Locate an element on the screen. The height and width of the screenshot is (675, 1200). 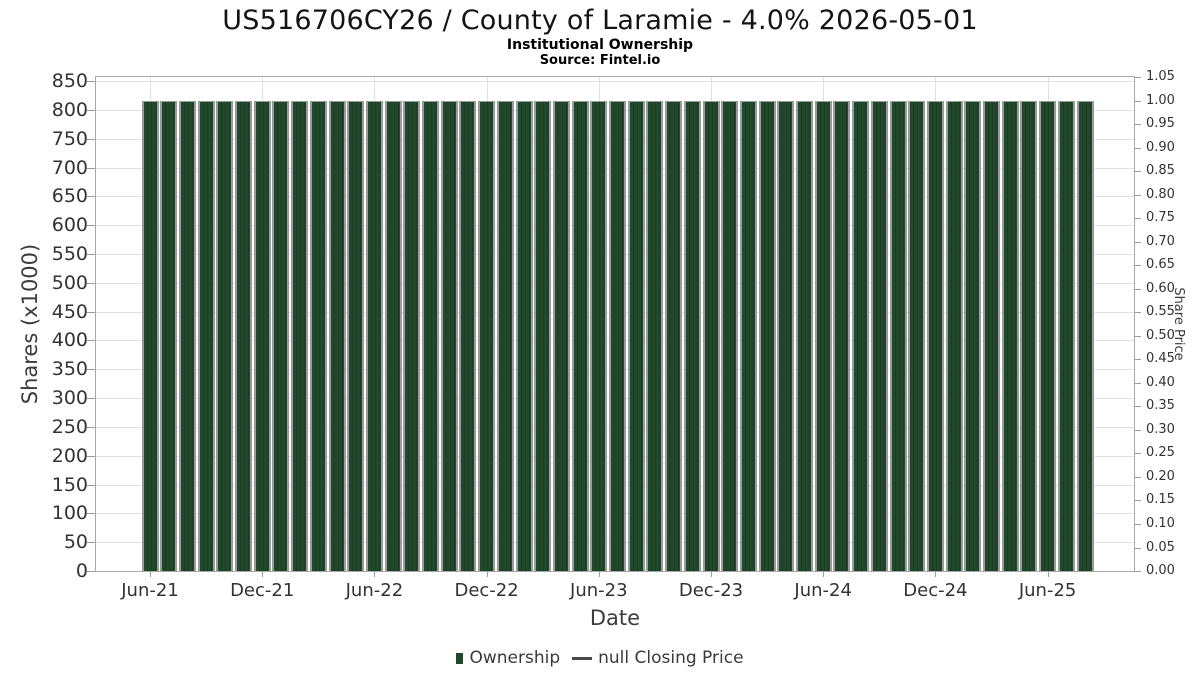
right-axis-tick-label: 0.65 is located at coordinates (1160, 265).